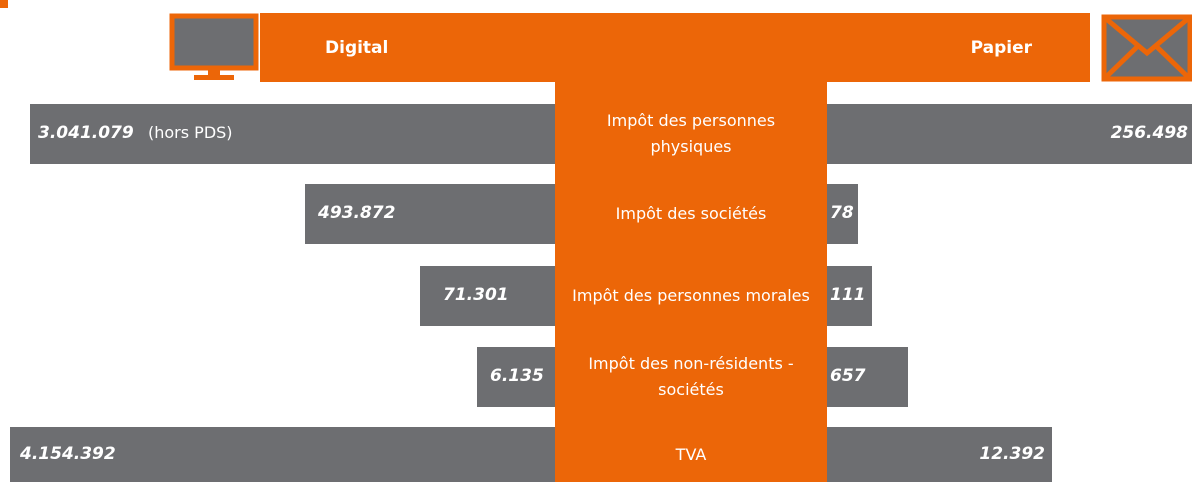  Describe the element at coordinates (1149, 133) in the screenshot. I see `paper-value: 256.498` at that location.